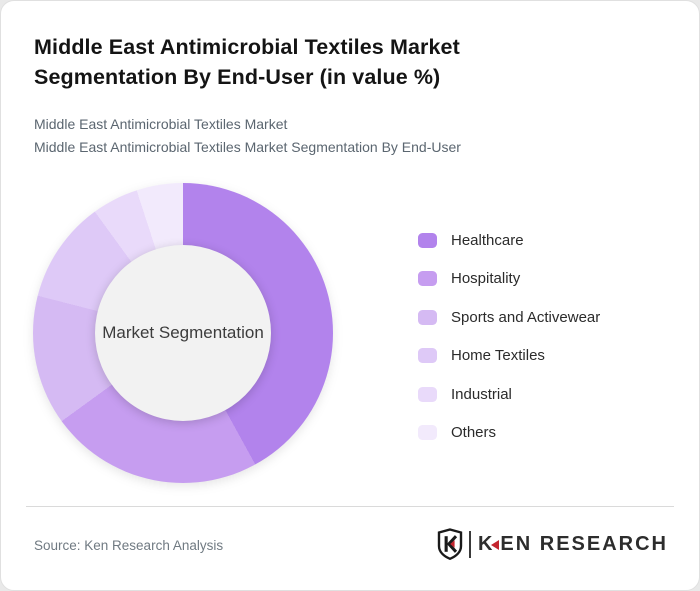 The width and height of the screenshot is (700, 591). I want to click on legend-item-industrial: Industrial, so click(509, 394).